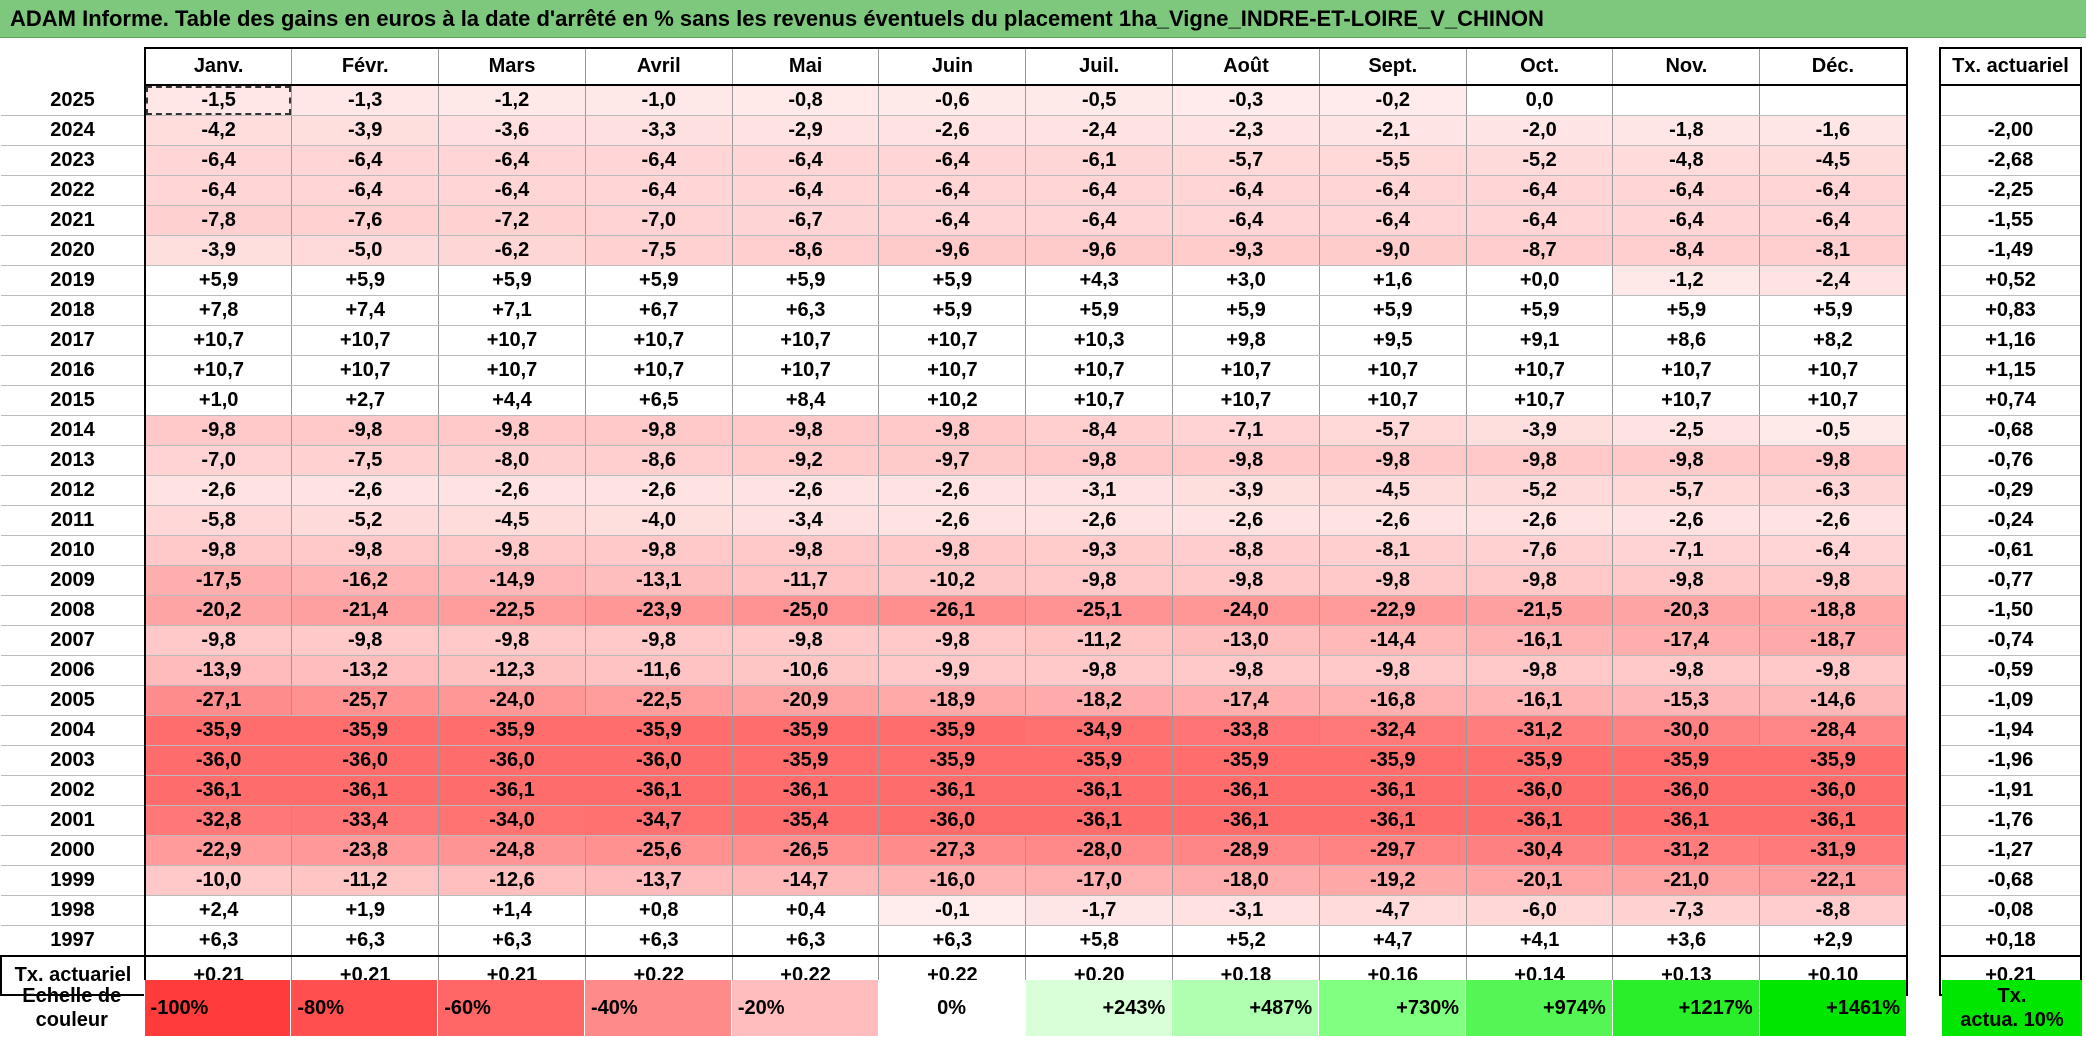  Describe the element at coordinates (218, 700) in the screenshot. I see `gain-cell: -27,1` at that location.